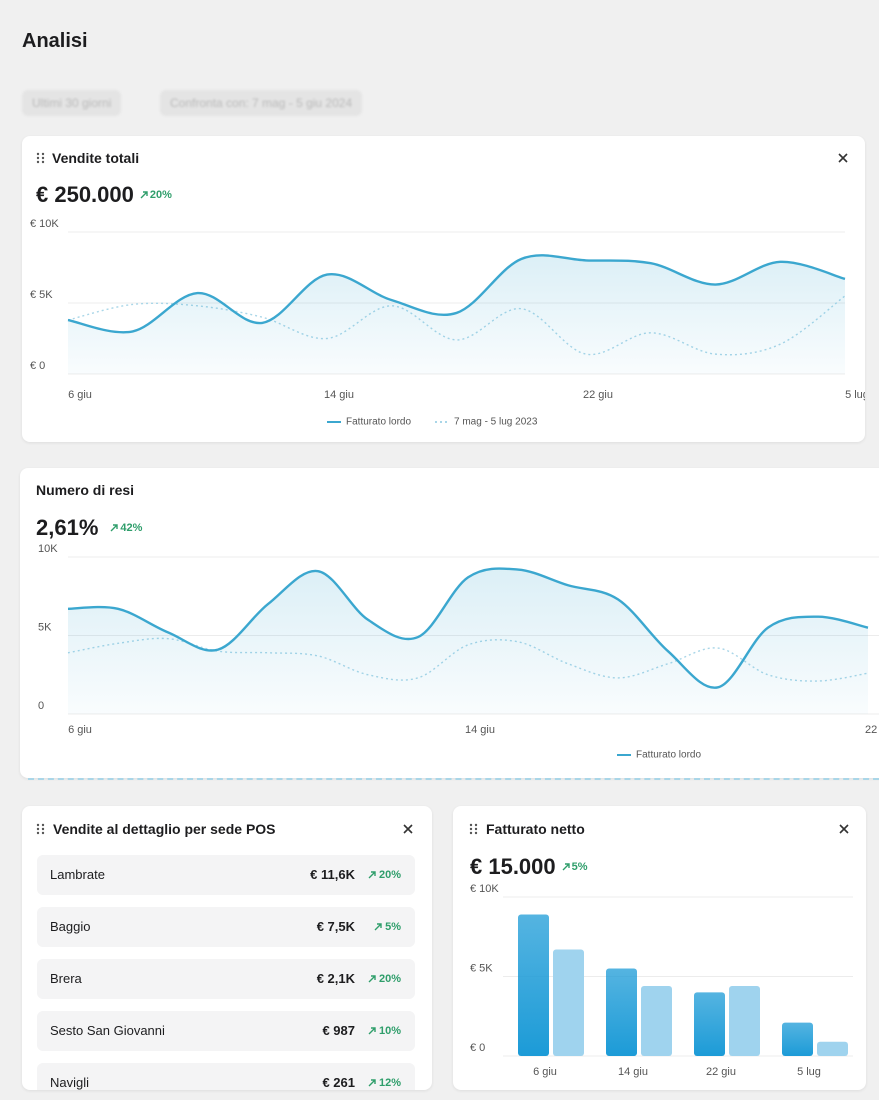  What do you see at coordinates (226, 1076) in the screenshot?
I see `table-row: Navigli € 261 12%` at bounding box center [226, 1076].